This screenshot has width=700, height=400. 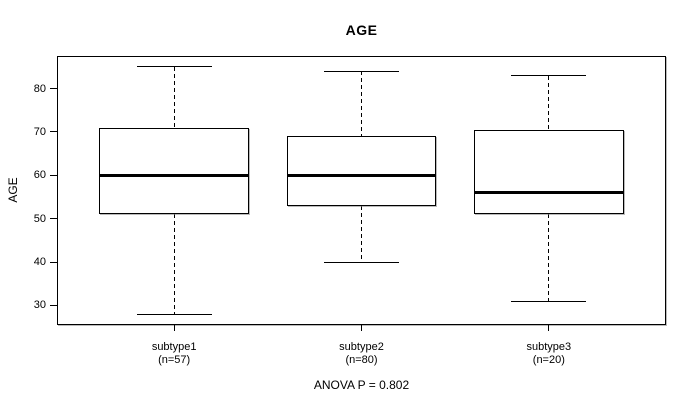 What do you see at coordinates (549, 258) in the screenshot?
I see `lower-whisker-line-subtype3` at bounding box center [549, 258].